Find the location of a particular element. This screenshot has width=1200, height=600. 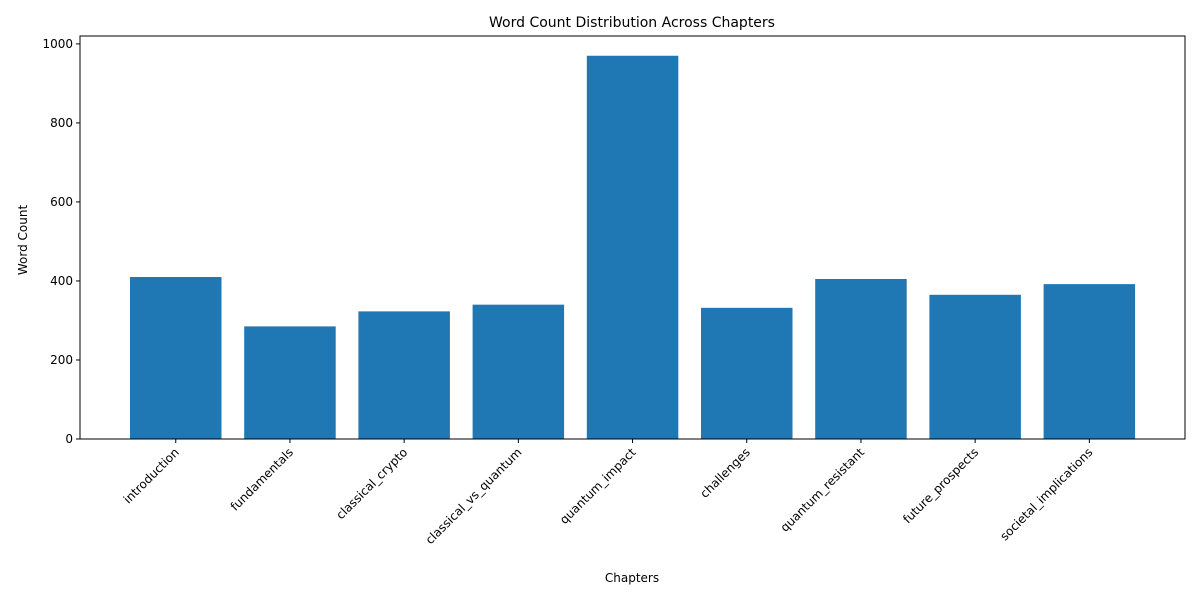

bar-classical_crypto is located at coordinates (404, 375).